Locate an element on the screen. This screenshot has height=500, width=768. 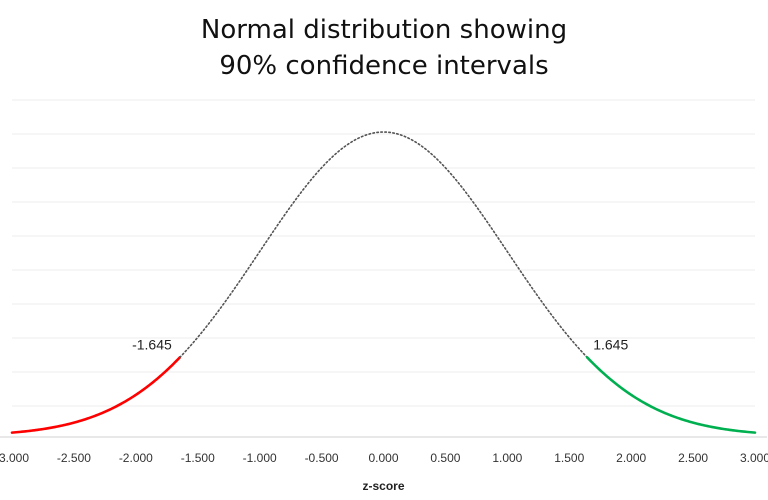
x-tick-label: 3.000 is located at coordinates (754, 458).